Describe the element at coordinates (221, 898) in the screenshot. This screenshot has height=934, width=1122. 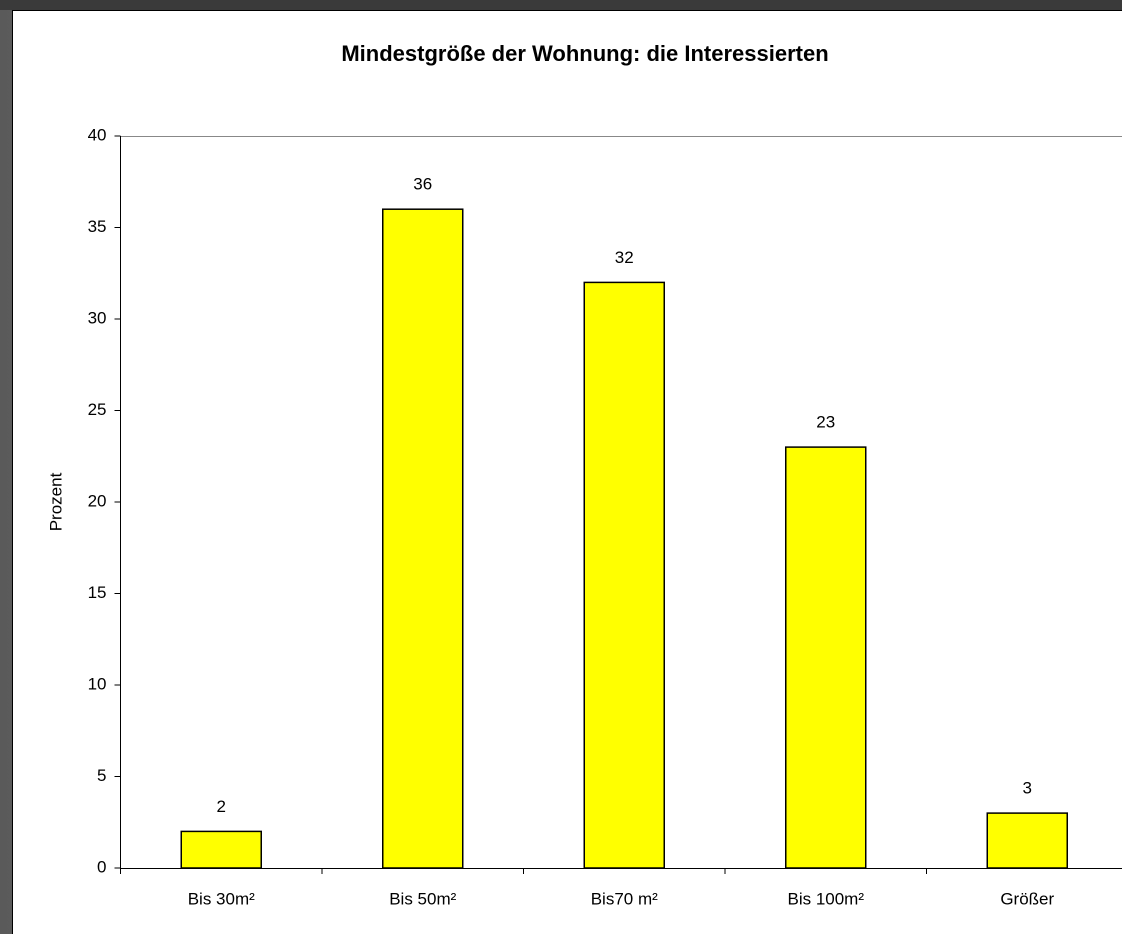
I see `x-tick-label: Bis 30m²` at that location.